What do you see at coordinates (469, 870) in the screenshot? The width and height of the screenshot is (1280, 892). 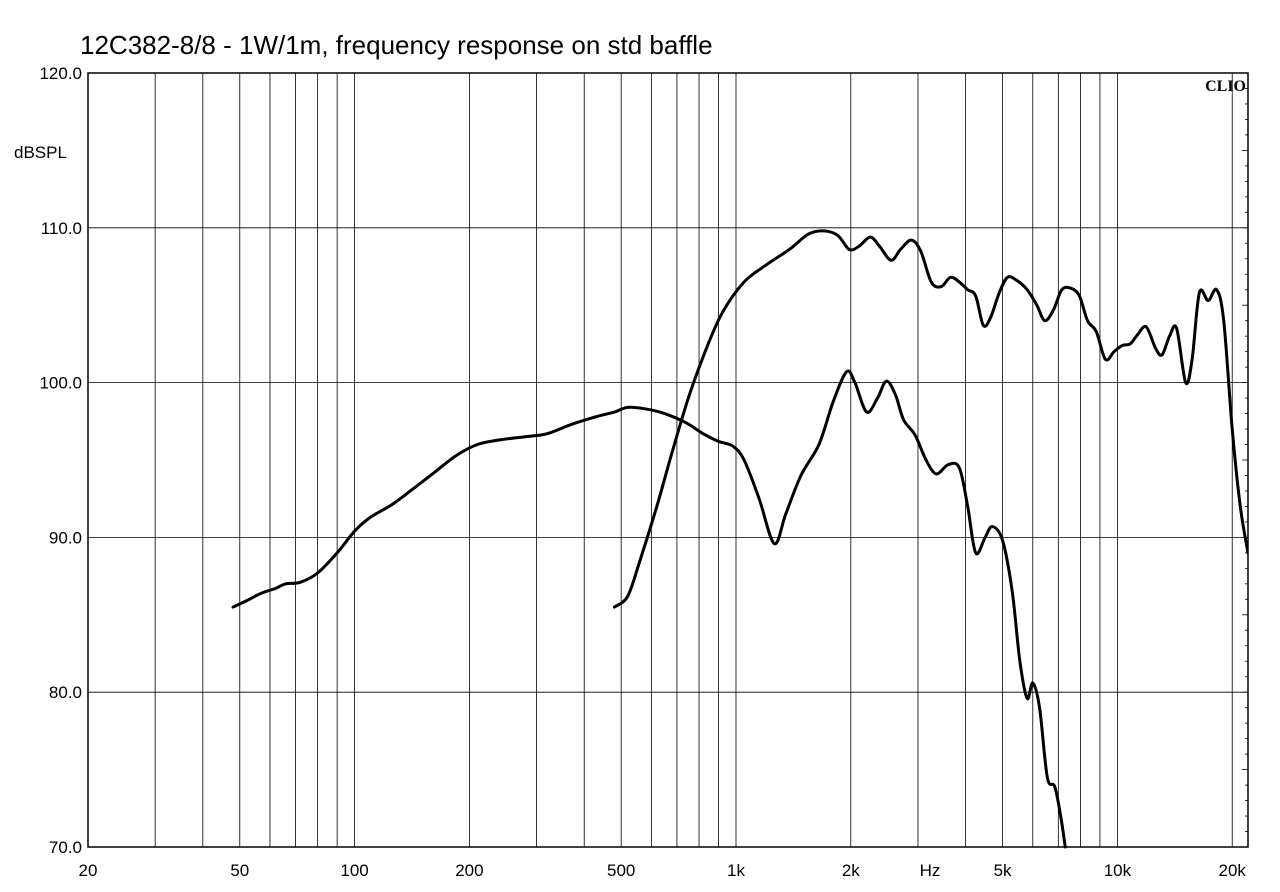 I see `x-tick-label: 200` at bounding box center [469, 870].